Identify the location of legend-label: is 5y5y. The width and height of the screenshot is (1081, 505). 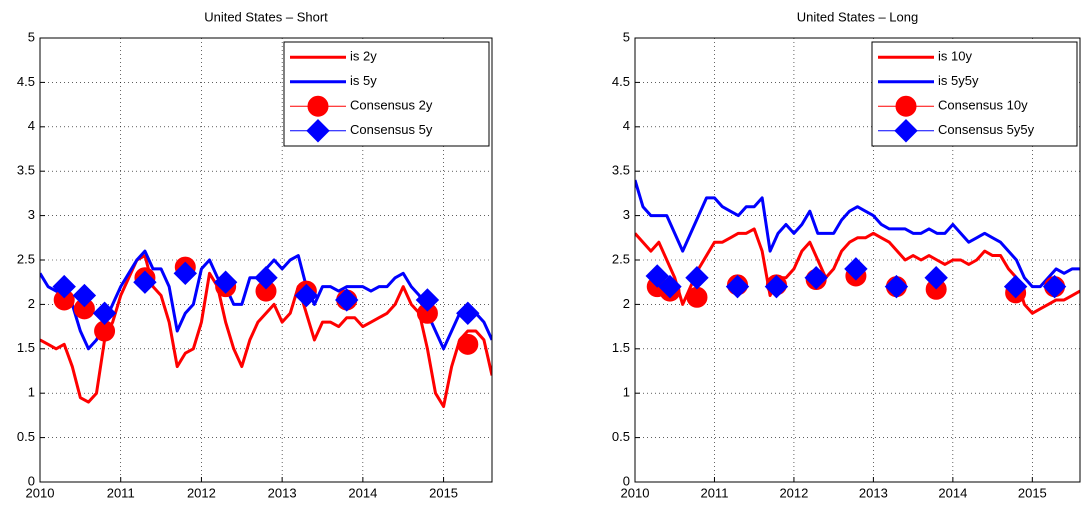
(958, 80).